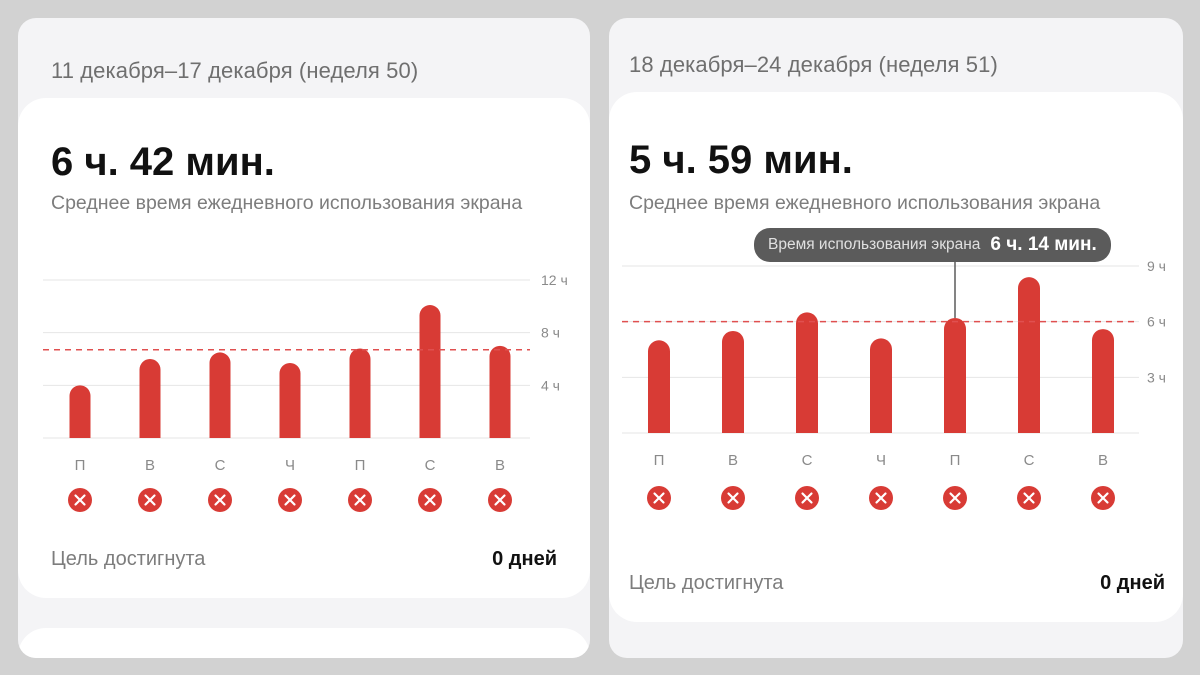 The height and width of the screenshot is (675, 1200). What do you see at coordinates (1156, 266) in the screenshot?
I see `y-tick-label: 9 ч` at bounding box center [1156, 266].